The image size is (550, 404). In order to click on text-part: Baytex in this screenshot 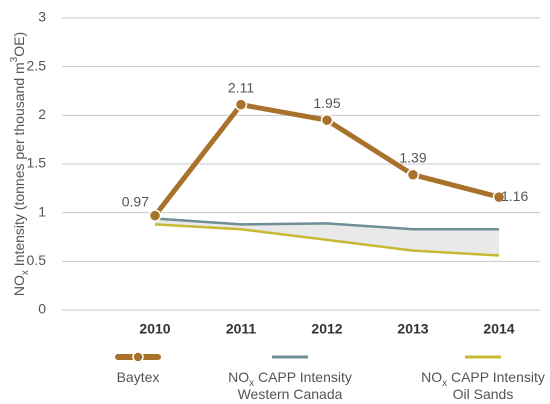, I will do `click(138, 377)`.